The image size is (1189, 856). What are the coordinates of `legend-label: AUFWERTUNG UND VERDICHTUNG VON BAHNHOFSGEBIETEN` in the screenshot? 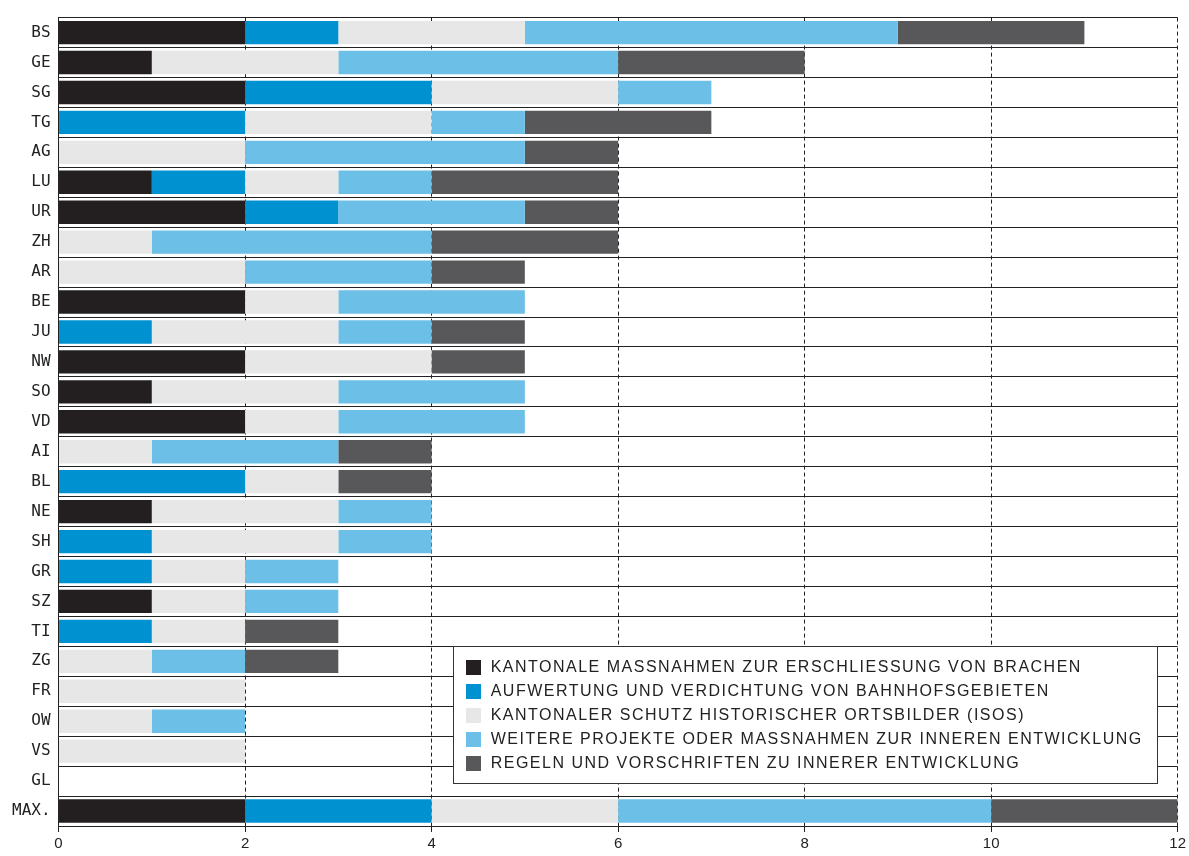 It's located at (770, 691).